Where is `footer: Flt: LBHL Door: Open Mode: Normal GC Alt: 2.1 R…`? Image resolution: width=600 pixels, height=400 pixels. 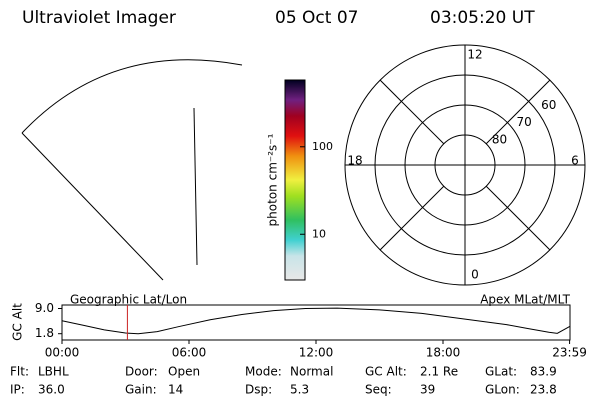 footer: Flt: LBHL Door: Open Mode: Normal GC Alt: 2.1 R… is located at coordinates (283, 381).